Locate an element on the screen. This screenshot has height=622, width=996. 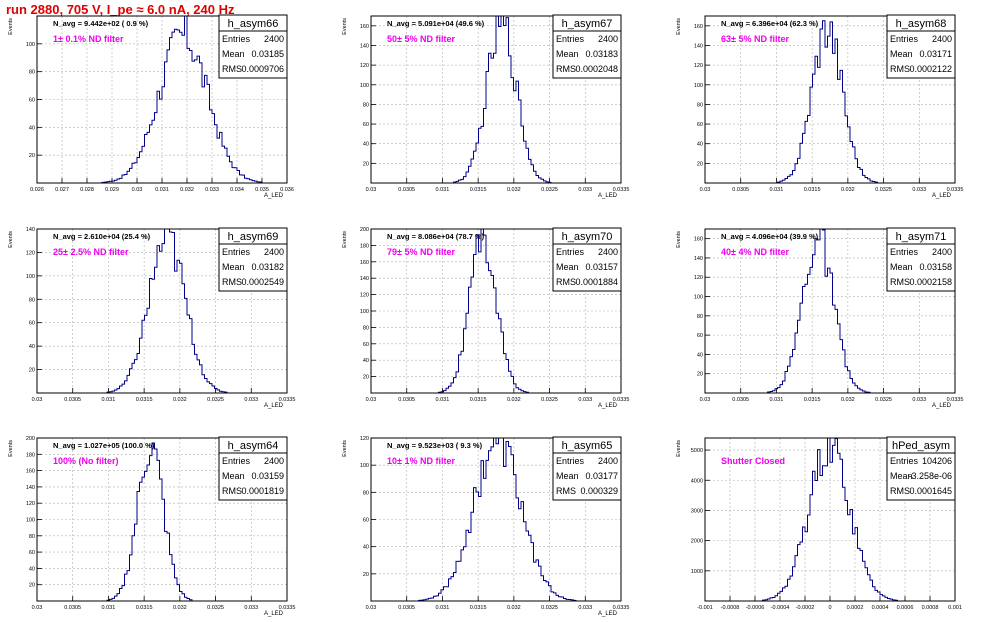
x-tick-label: -0.0006 is located at coordinates (755, 608).